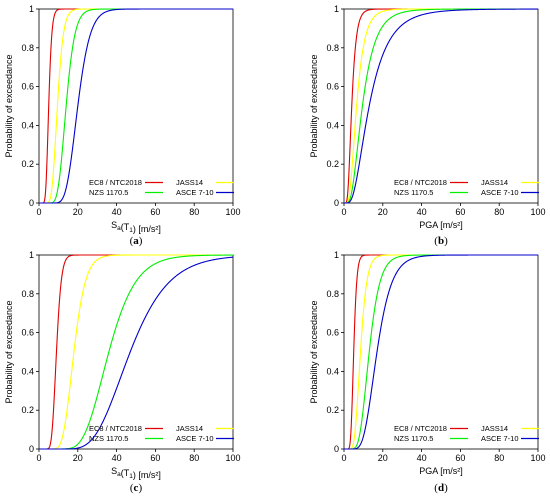 This screenshot has height=498, width=550. Describe the element at coordinates (441, 241) in the screenshot. I see `caption-letter: b` at that location.